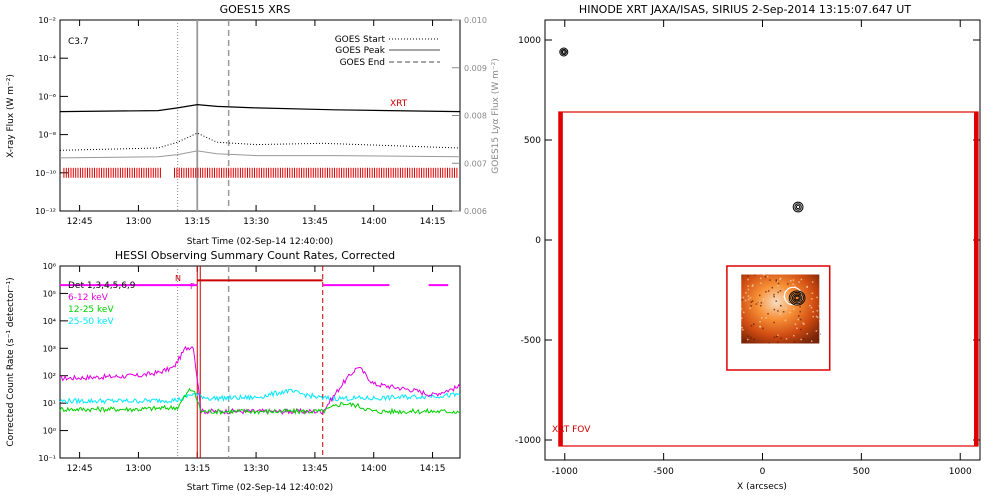 This screenshot has height=500, width=1000. What do you see at coordinates (197, 469) in the screenshot?
I see `hessi-xtick-label: 13:15` at bounding box center [197, 469].